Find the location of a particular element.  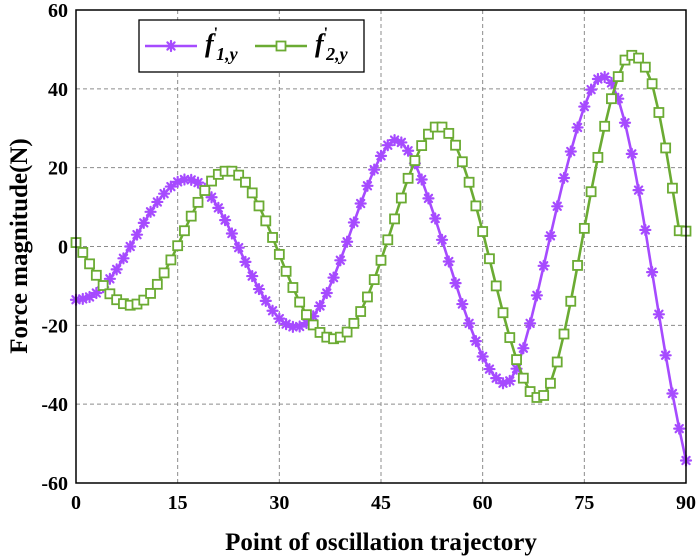

x-axis-title: Point of oscillation trajectory is located at coordinates (381, 542).